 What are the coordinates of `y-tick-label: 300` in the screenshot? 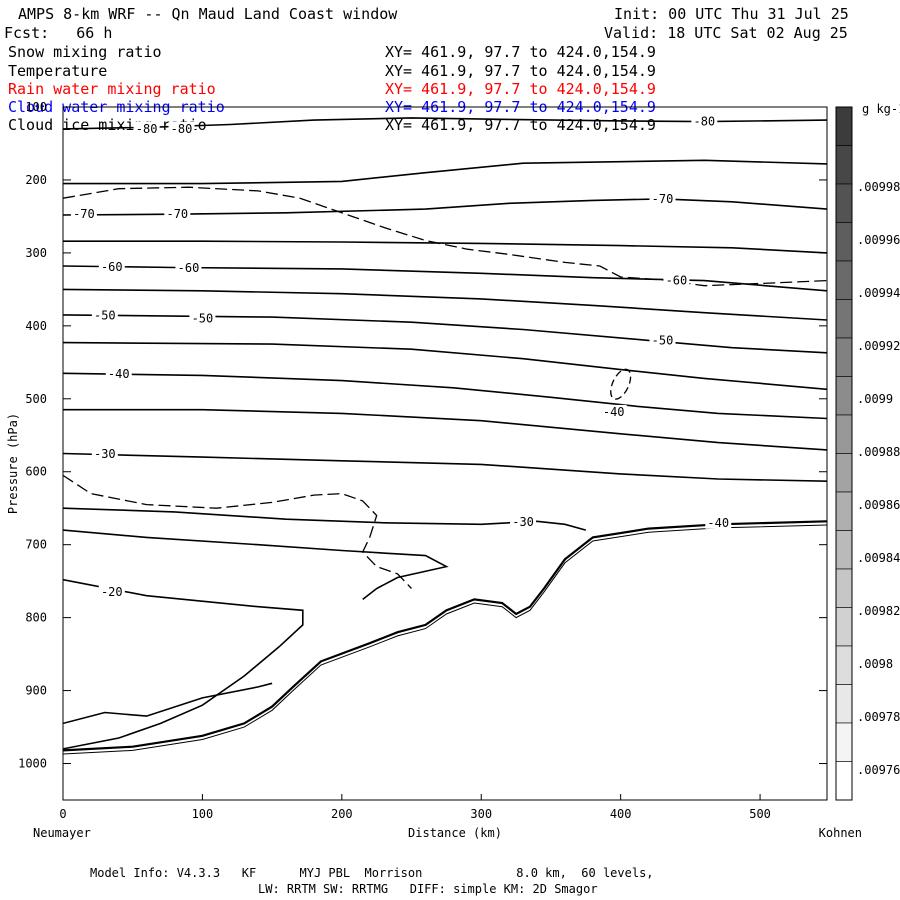 It's located at (36, 253).